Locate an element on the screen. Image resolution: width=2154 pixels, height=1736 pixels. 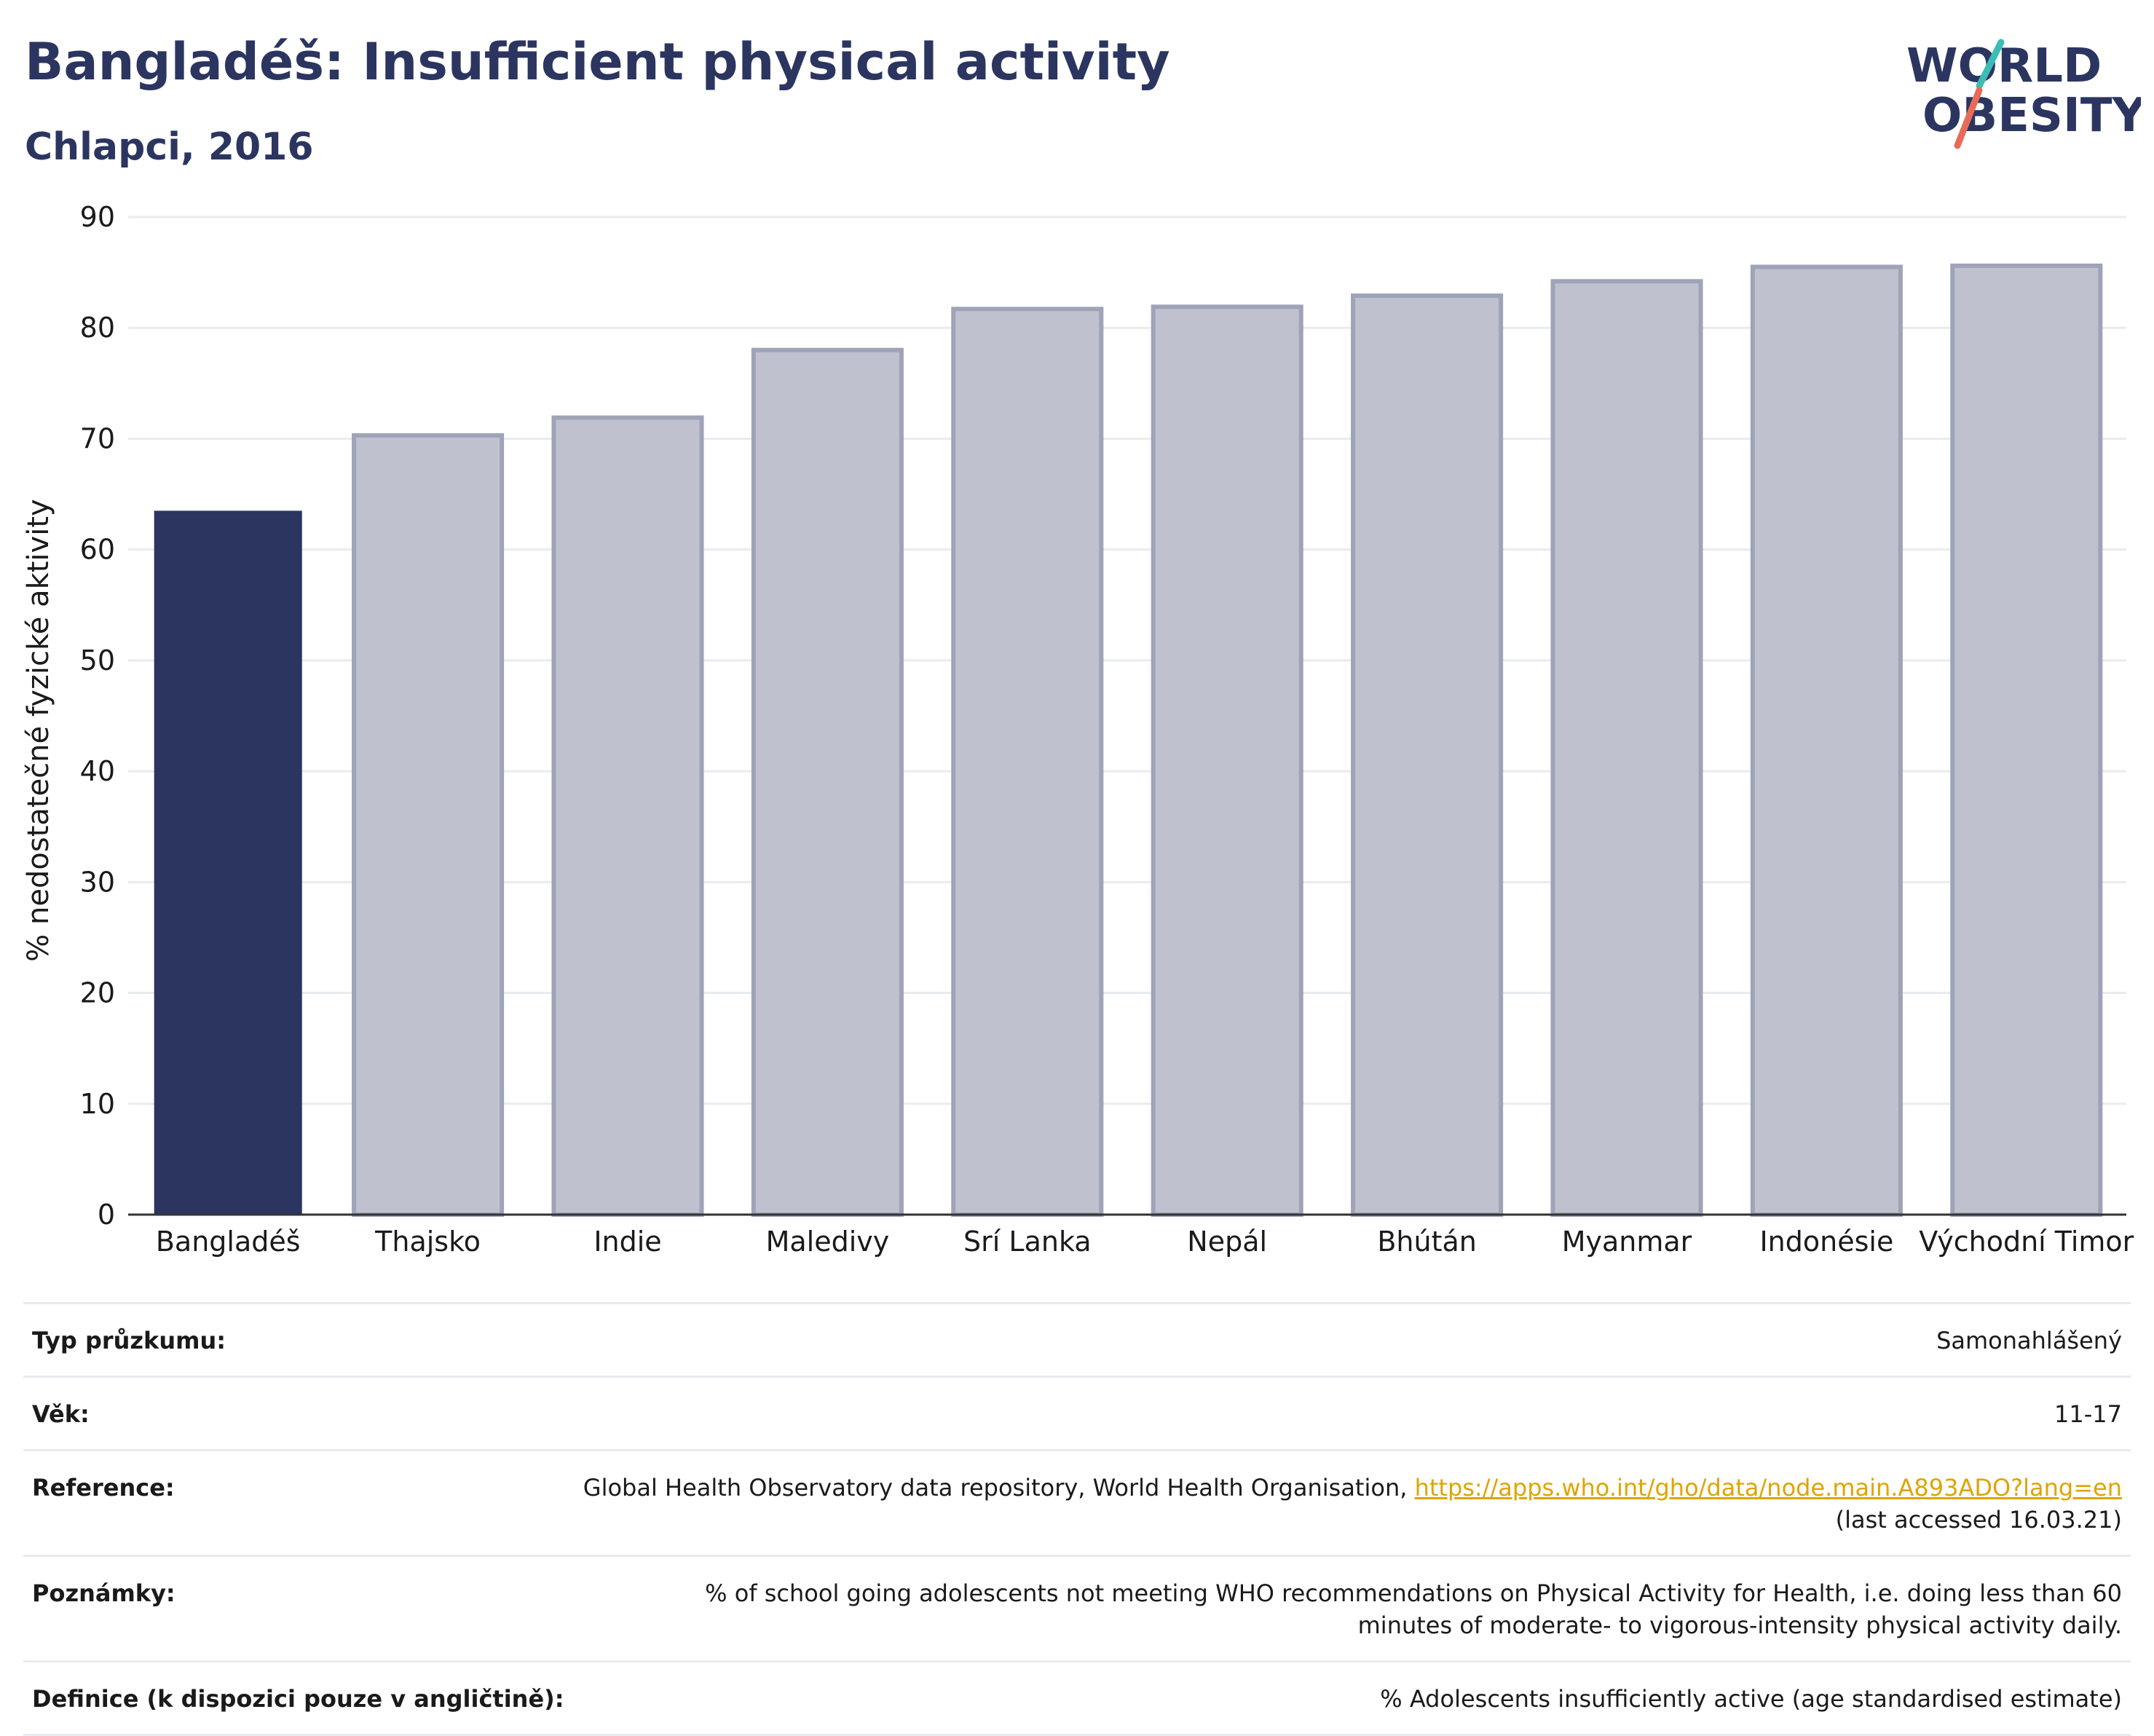
y-tick-label: 90 is located at coordinates (97, 217).